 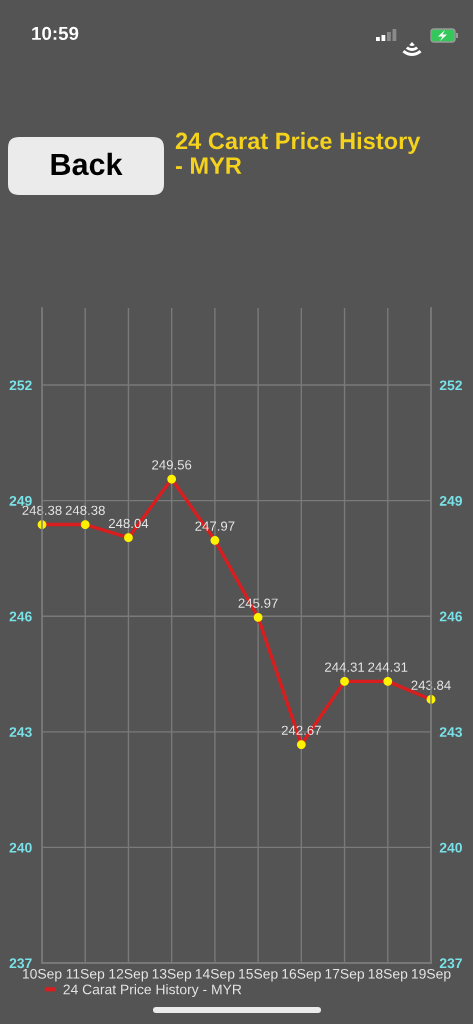 I want to click on y2-tick-label: 246, so click(x=450, y=616).